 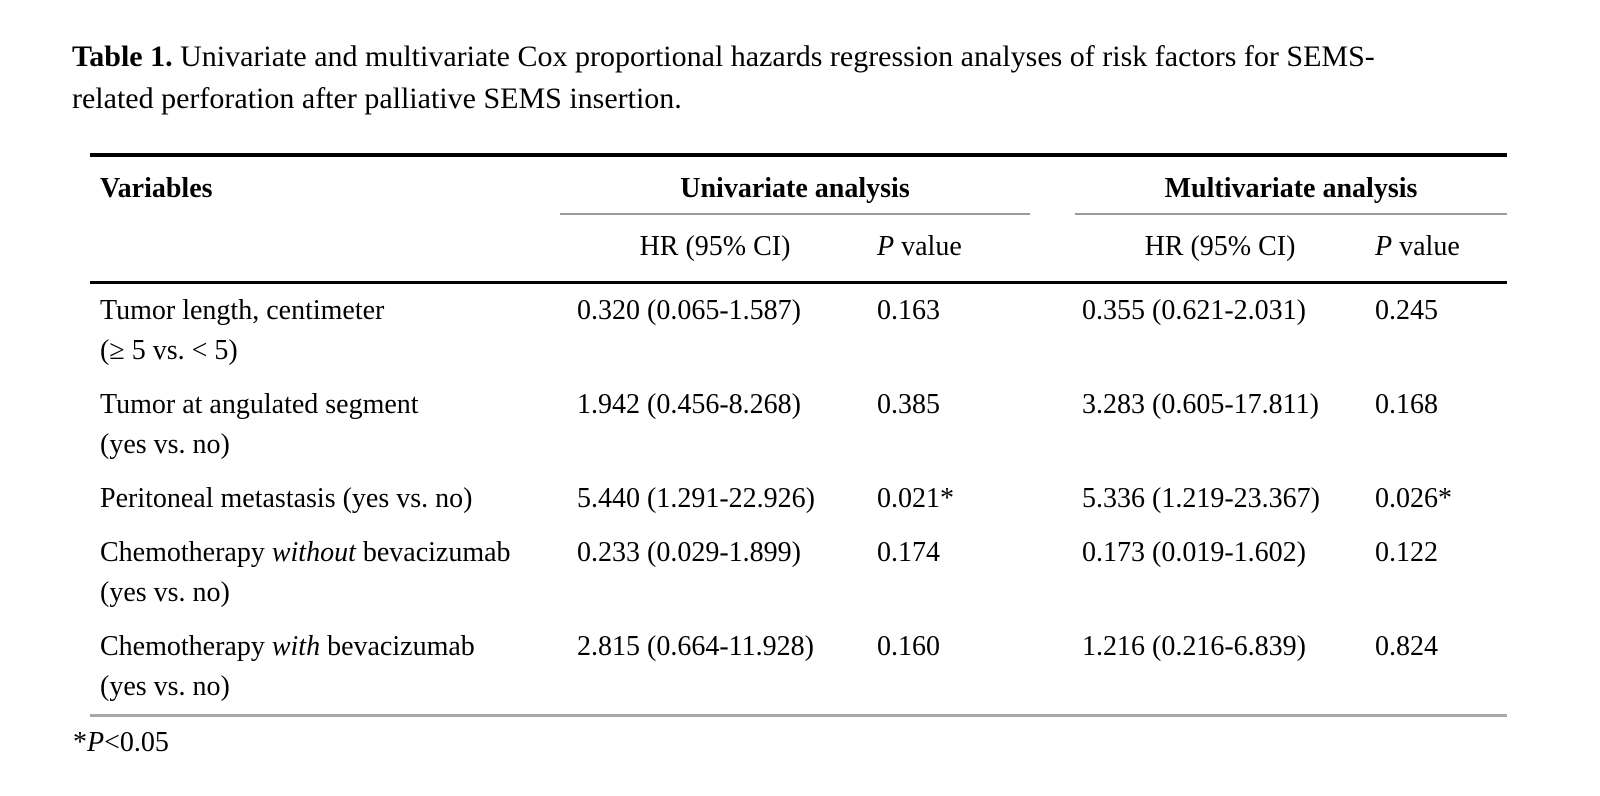 What do you see at coordinates (1291, 185) in the screenshot?
I see `group-header-multivariate: Multivariate analysis` at bounding box center [1291, 185].